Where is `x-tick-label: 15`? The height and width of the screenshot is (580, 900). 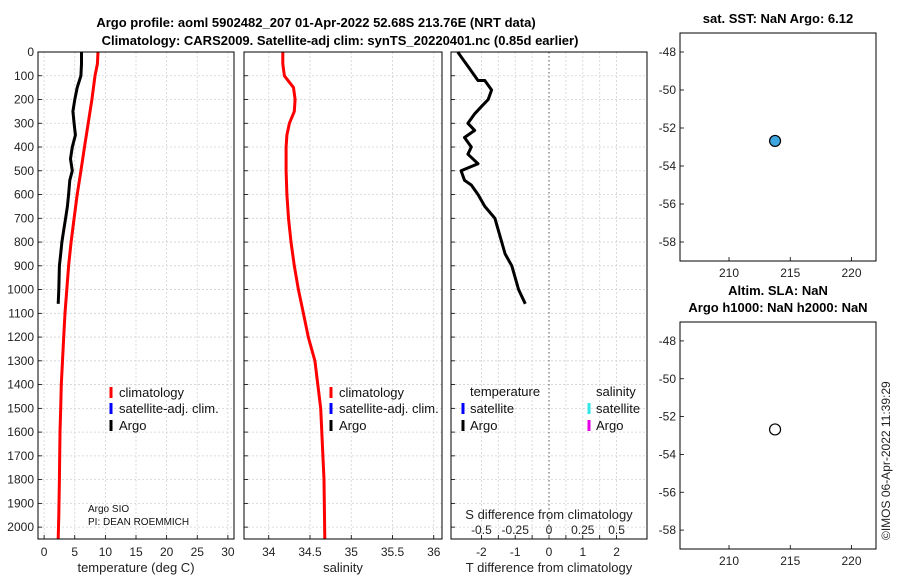
x-tick-label: 15 is located at coordinates (136, 552).